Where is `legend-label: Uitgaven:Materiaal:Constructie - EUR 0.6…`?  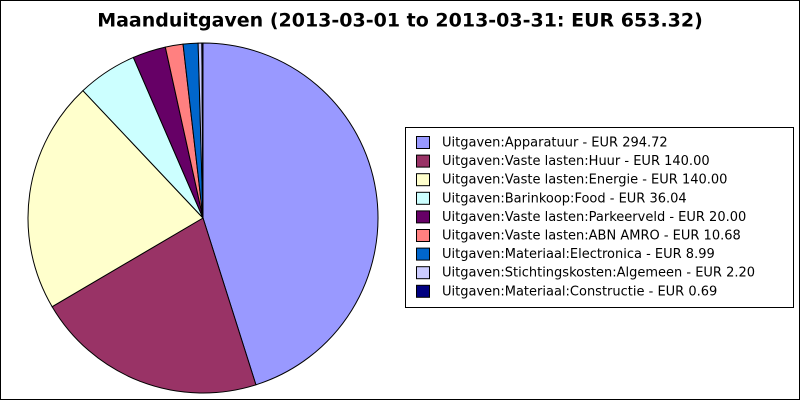
legend-label: Uitgaven:Materiaal:Constructie - EUR 0.6… is located at coordinates (579, 291).